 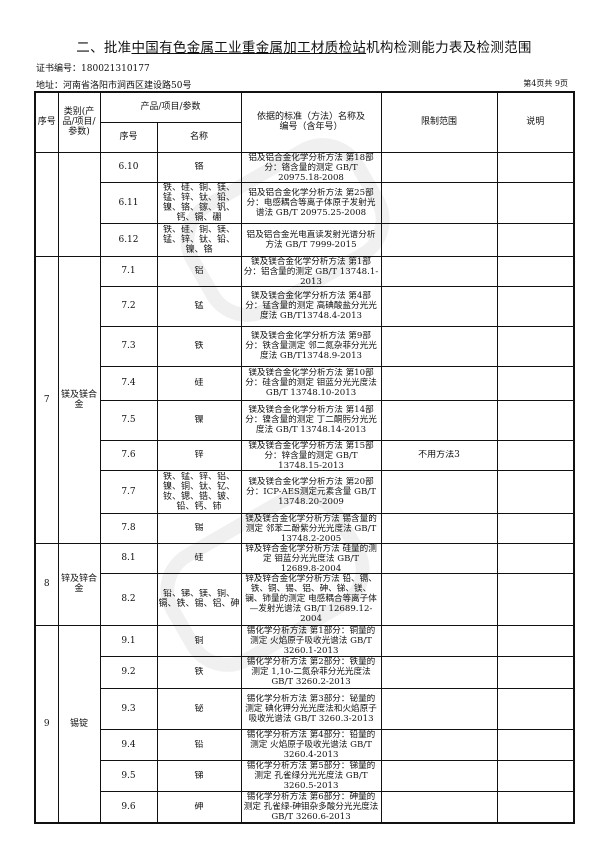 I want to click on item-seq: 8.1, so click(x=128, y=558).